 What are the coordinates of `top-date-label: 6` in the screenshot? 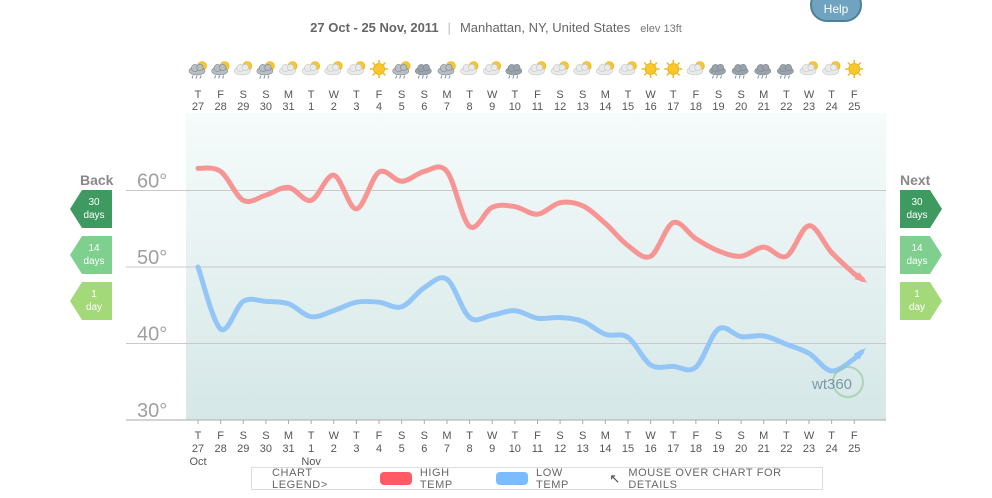 It's located at (424, 107).